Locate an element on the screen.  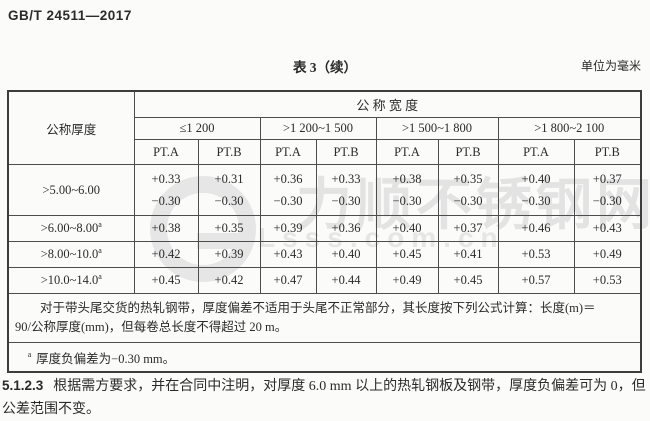
table-footnote-row: a 厚度负偏差为−0.30 mm。 is located at coordinates (324, 357).